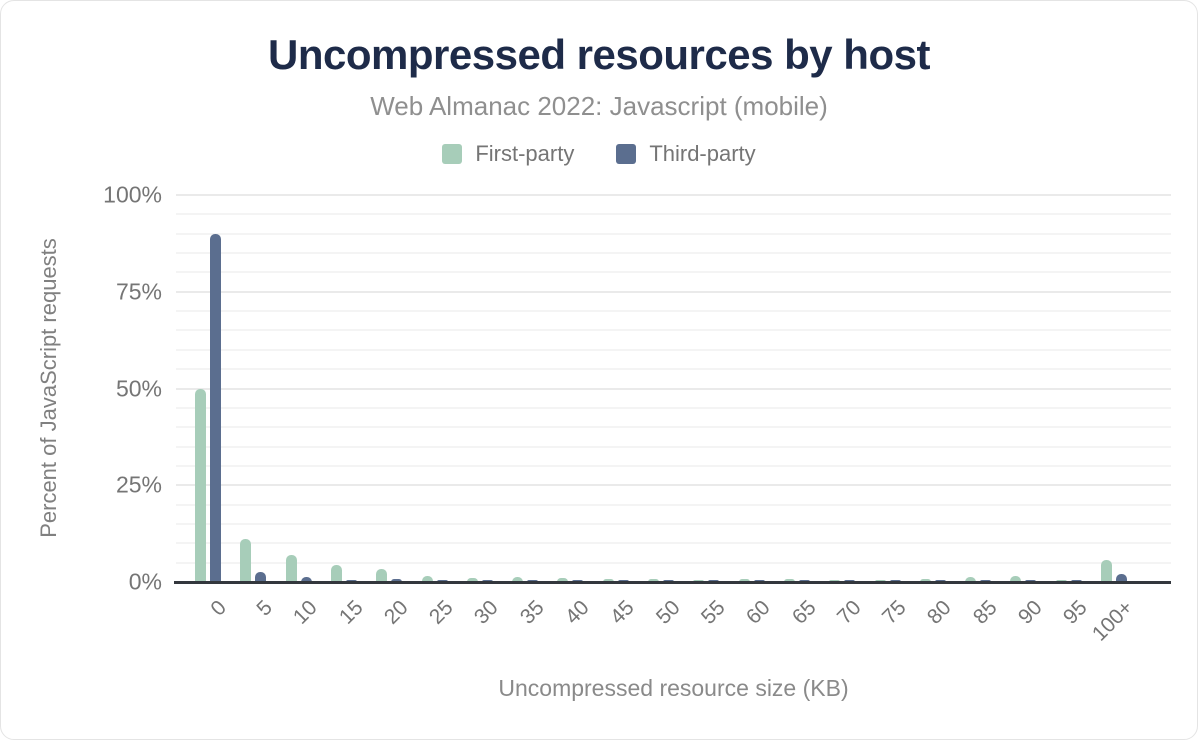  What do you see at coordinates (138, 484) in the screenshot?
I see `y-tick-label: 25%` at bounding box center [138, 484].